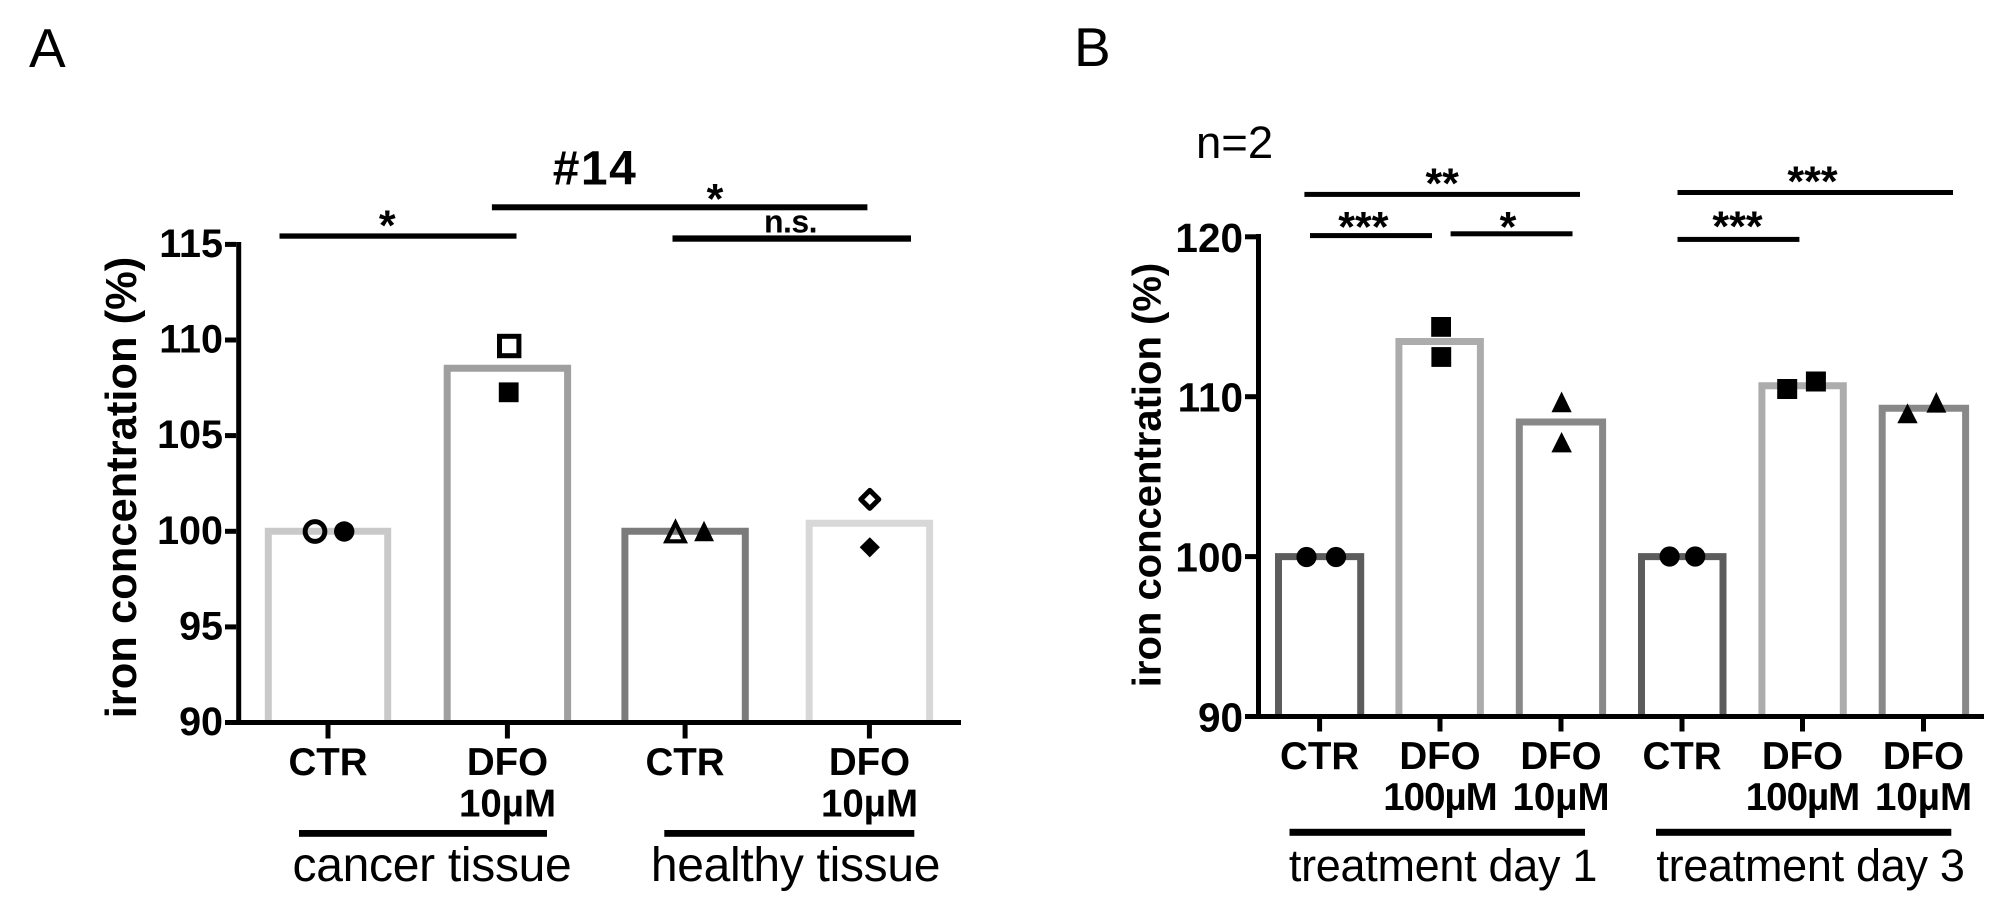  I want to click on svg-text: 120, so click(1209, 238).